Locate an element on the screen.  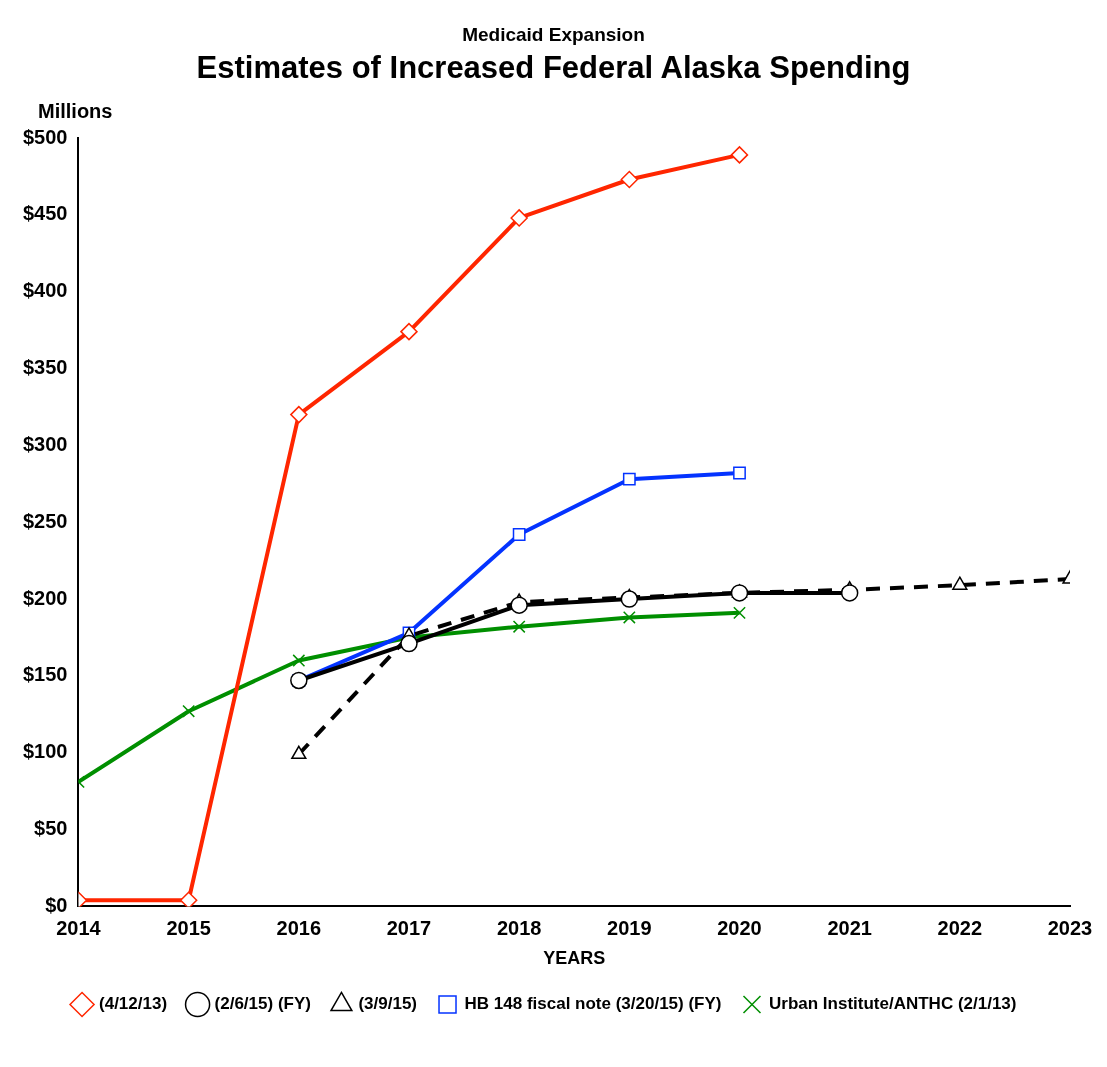
x-axis-title: YEARS is located at coordinates (574, 958).